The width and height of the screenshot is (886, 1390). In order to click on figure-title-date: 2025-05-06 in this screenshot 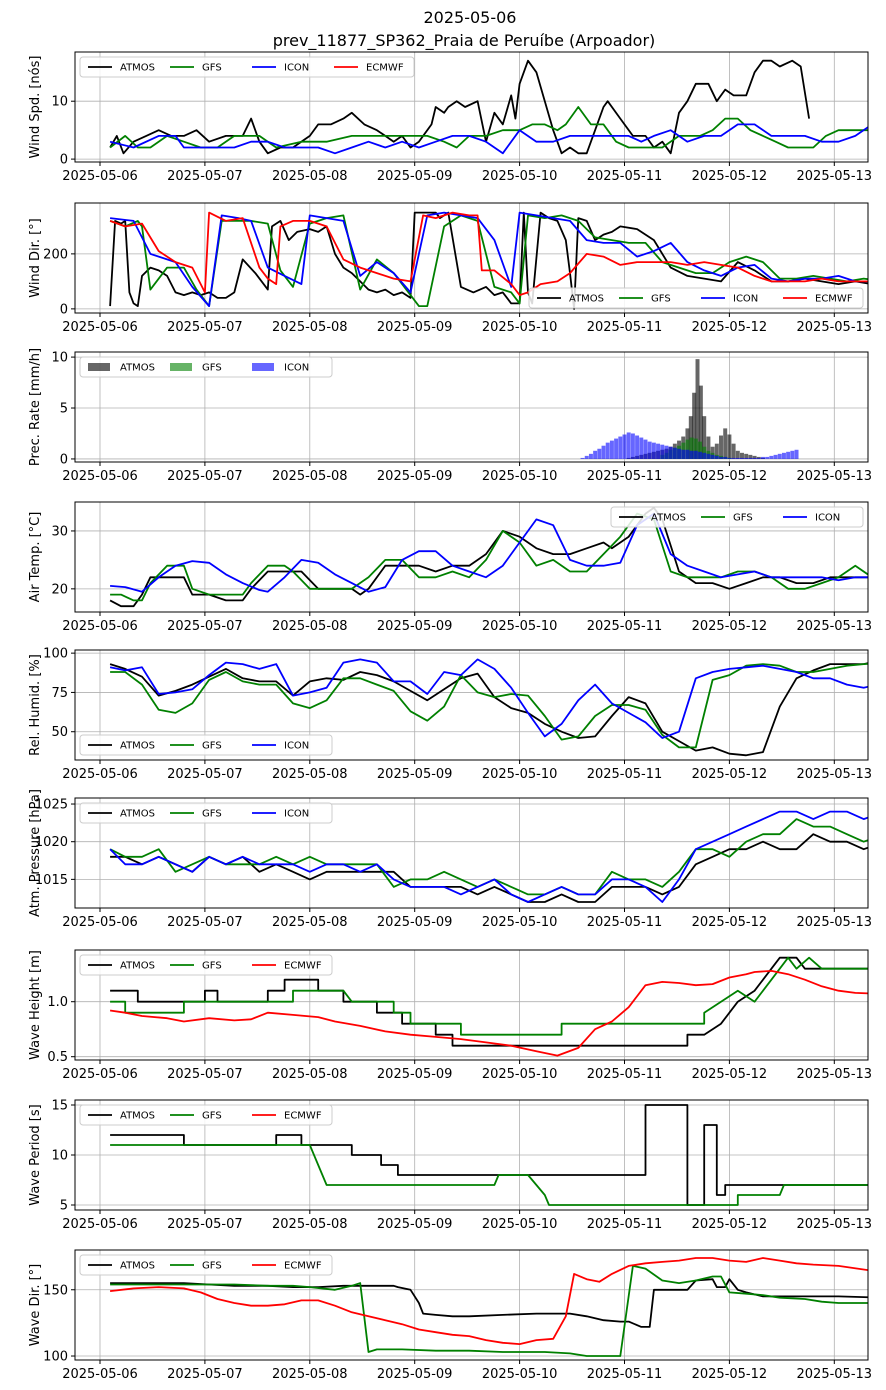, I will do `click(470, 17)`.